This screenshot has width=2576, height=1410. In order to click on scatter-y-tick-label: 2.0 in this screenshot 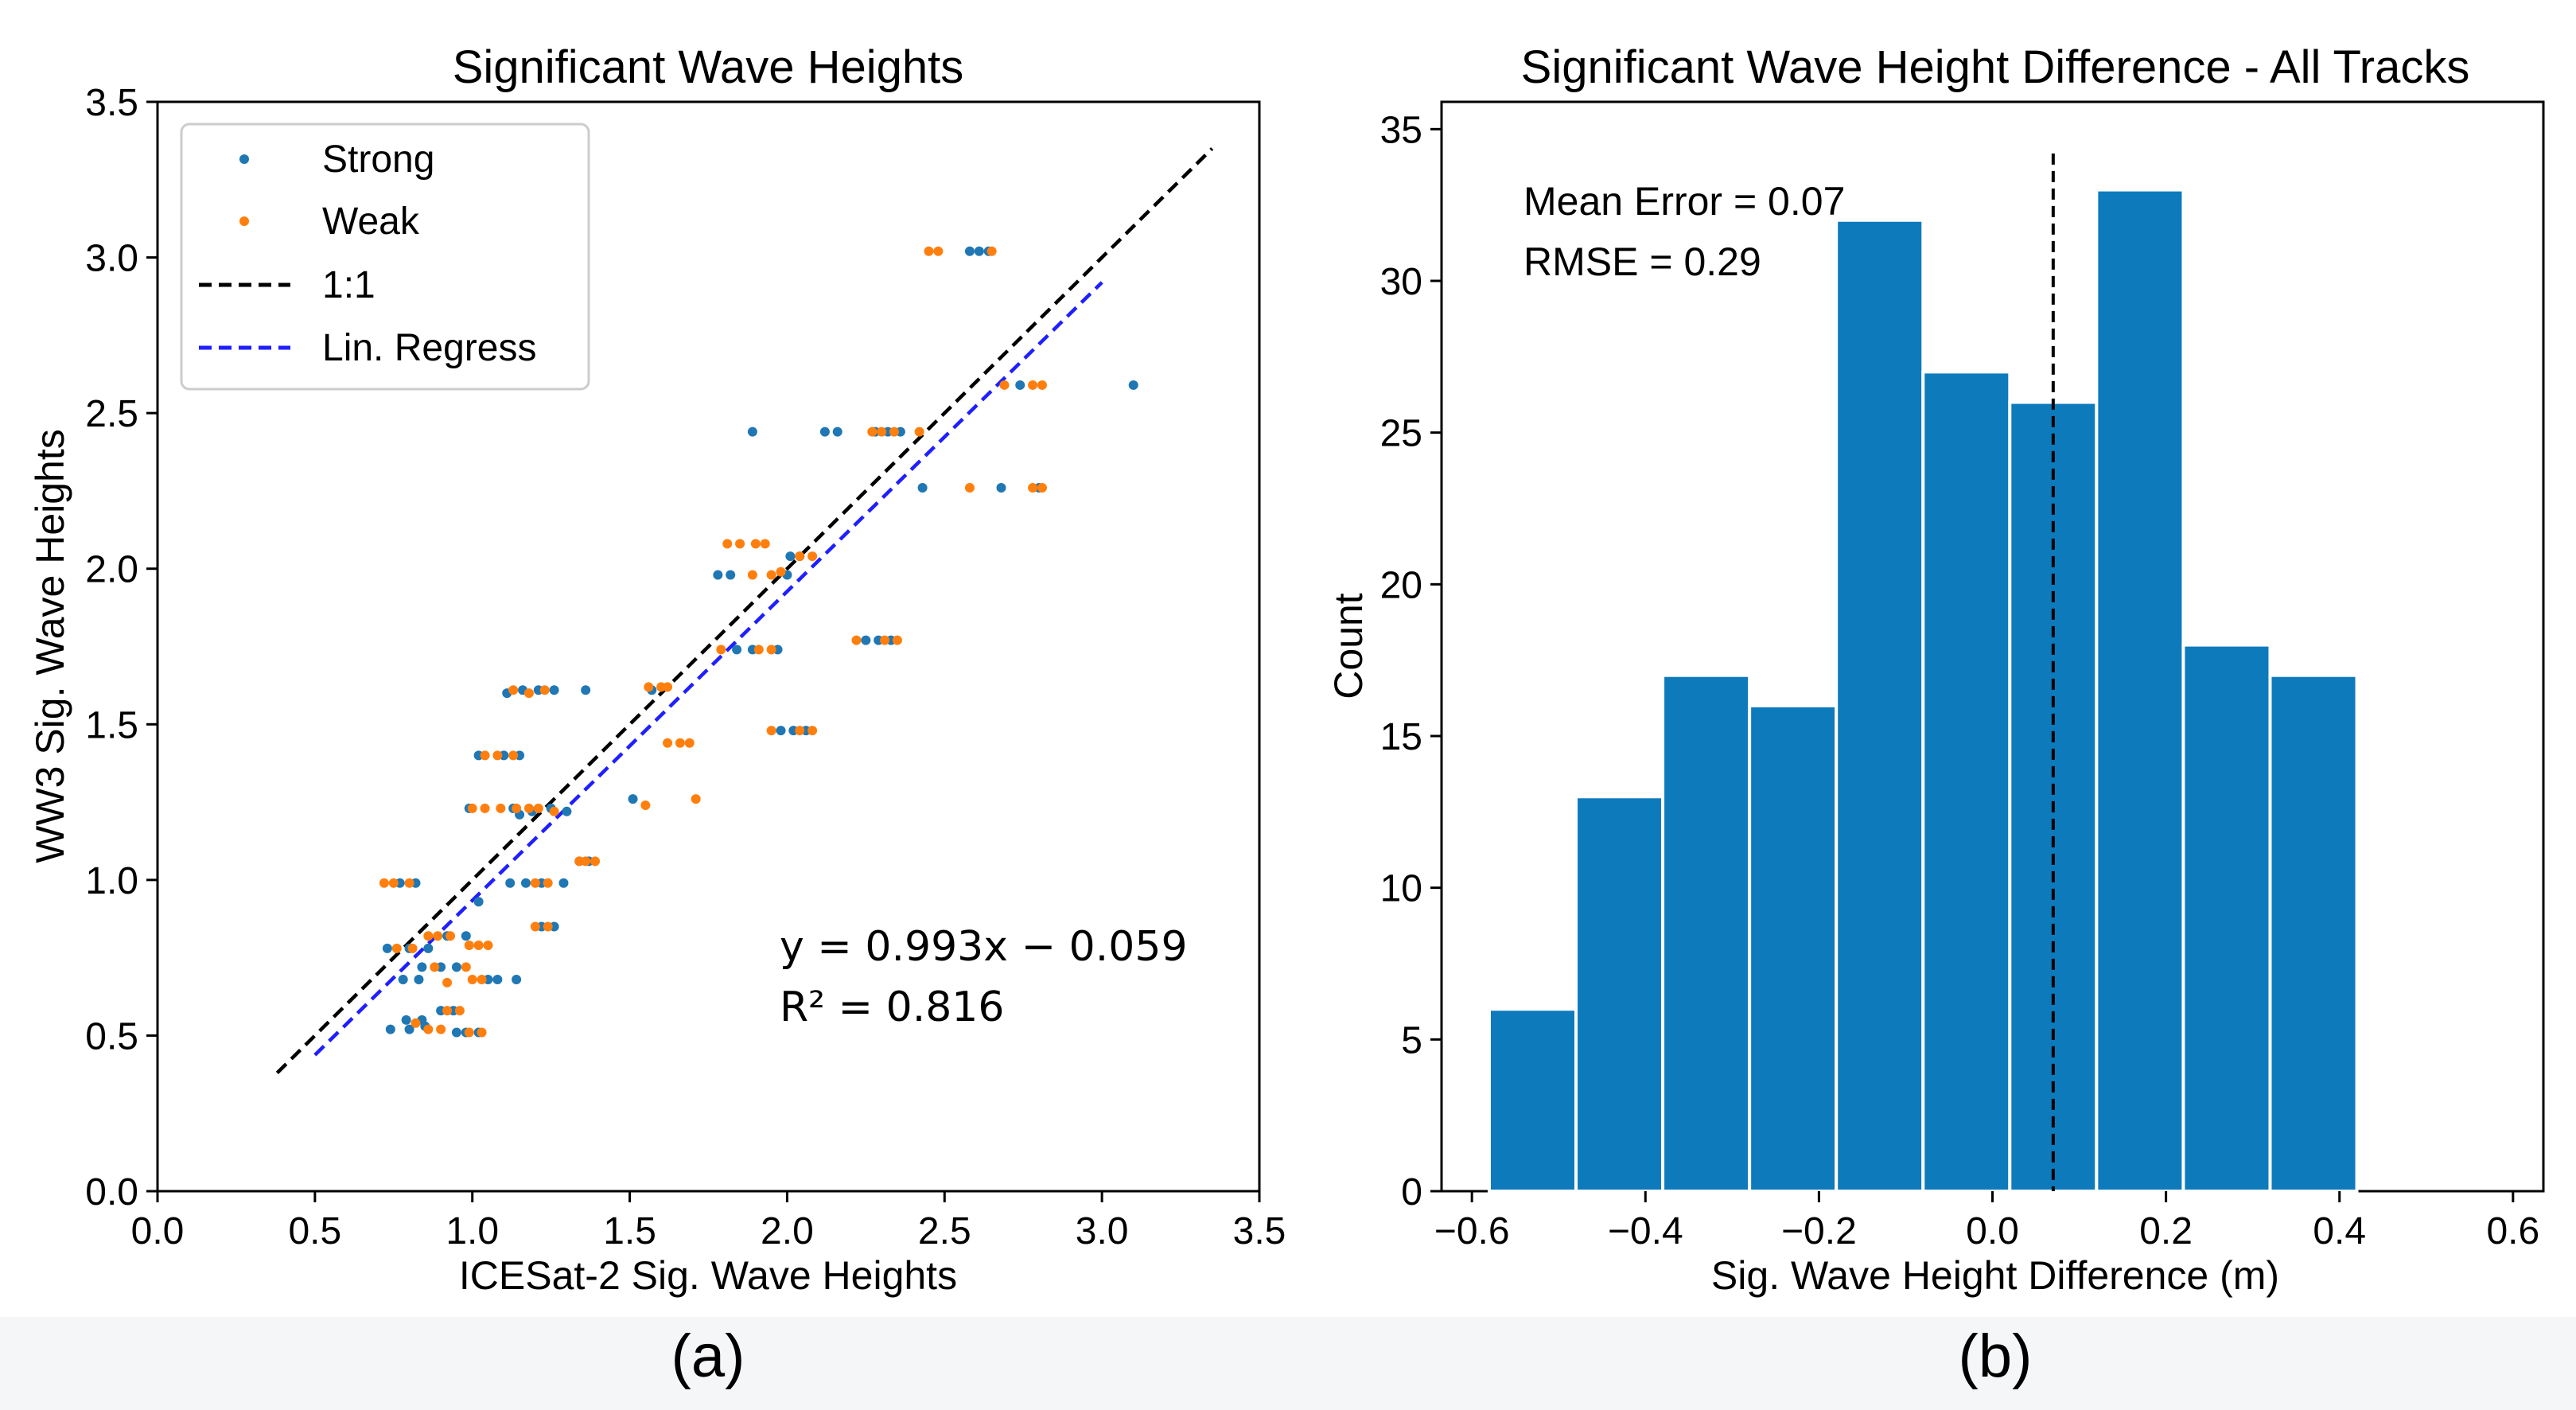, I will do `click(112, 570)`.